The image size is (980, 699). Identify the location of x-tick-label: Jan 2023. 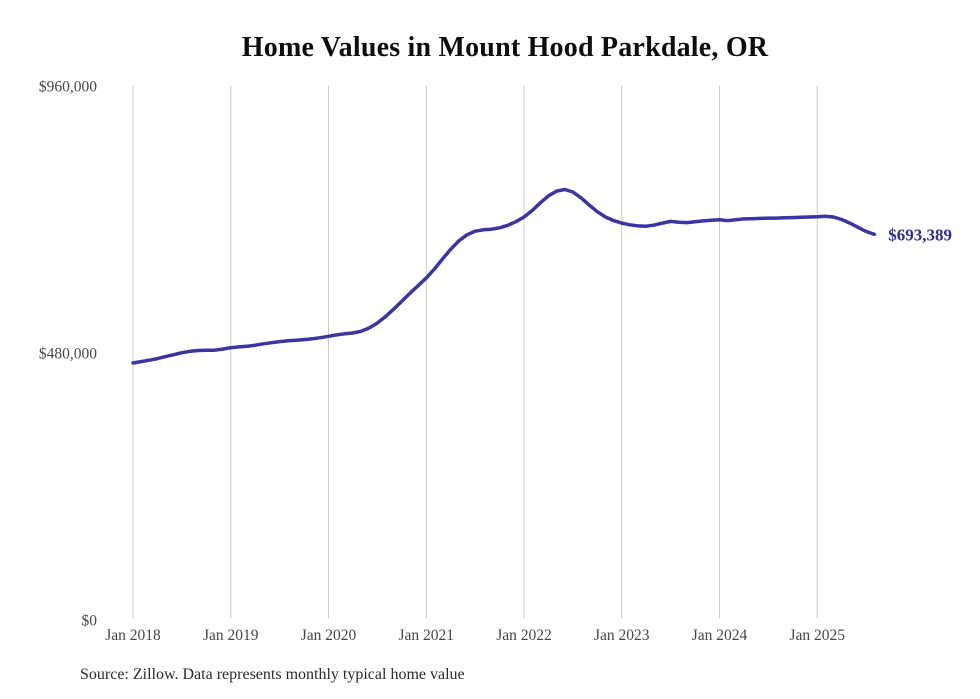
(622, 635).